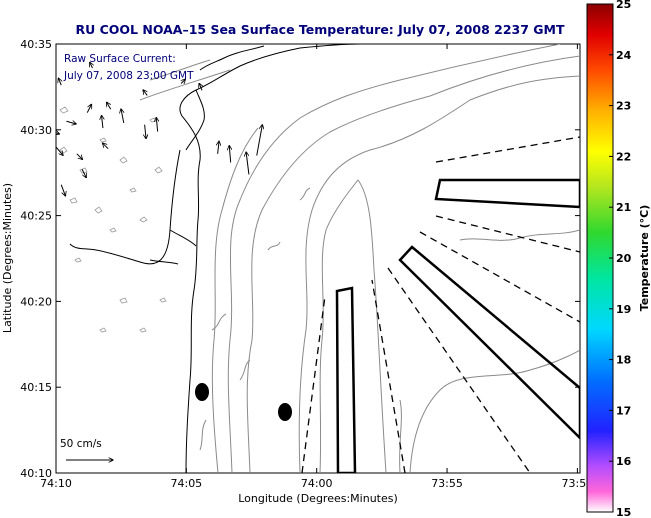 The height and width of the screenshot is (518, 651). I want to click on colorbar-tick-label: 22, so click(623, 156).